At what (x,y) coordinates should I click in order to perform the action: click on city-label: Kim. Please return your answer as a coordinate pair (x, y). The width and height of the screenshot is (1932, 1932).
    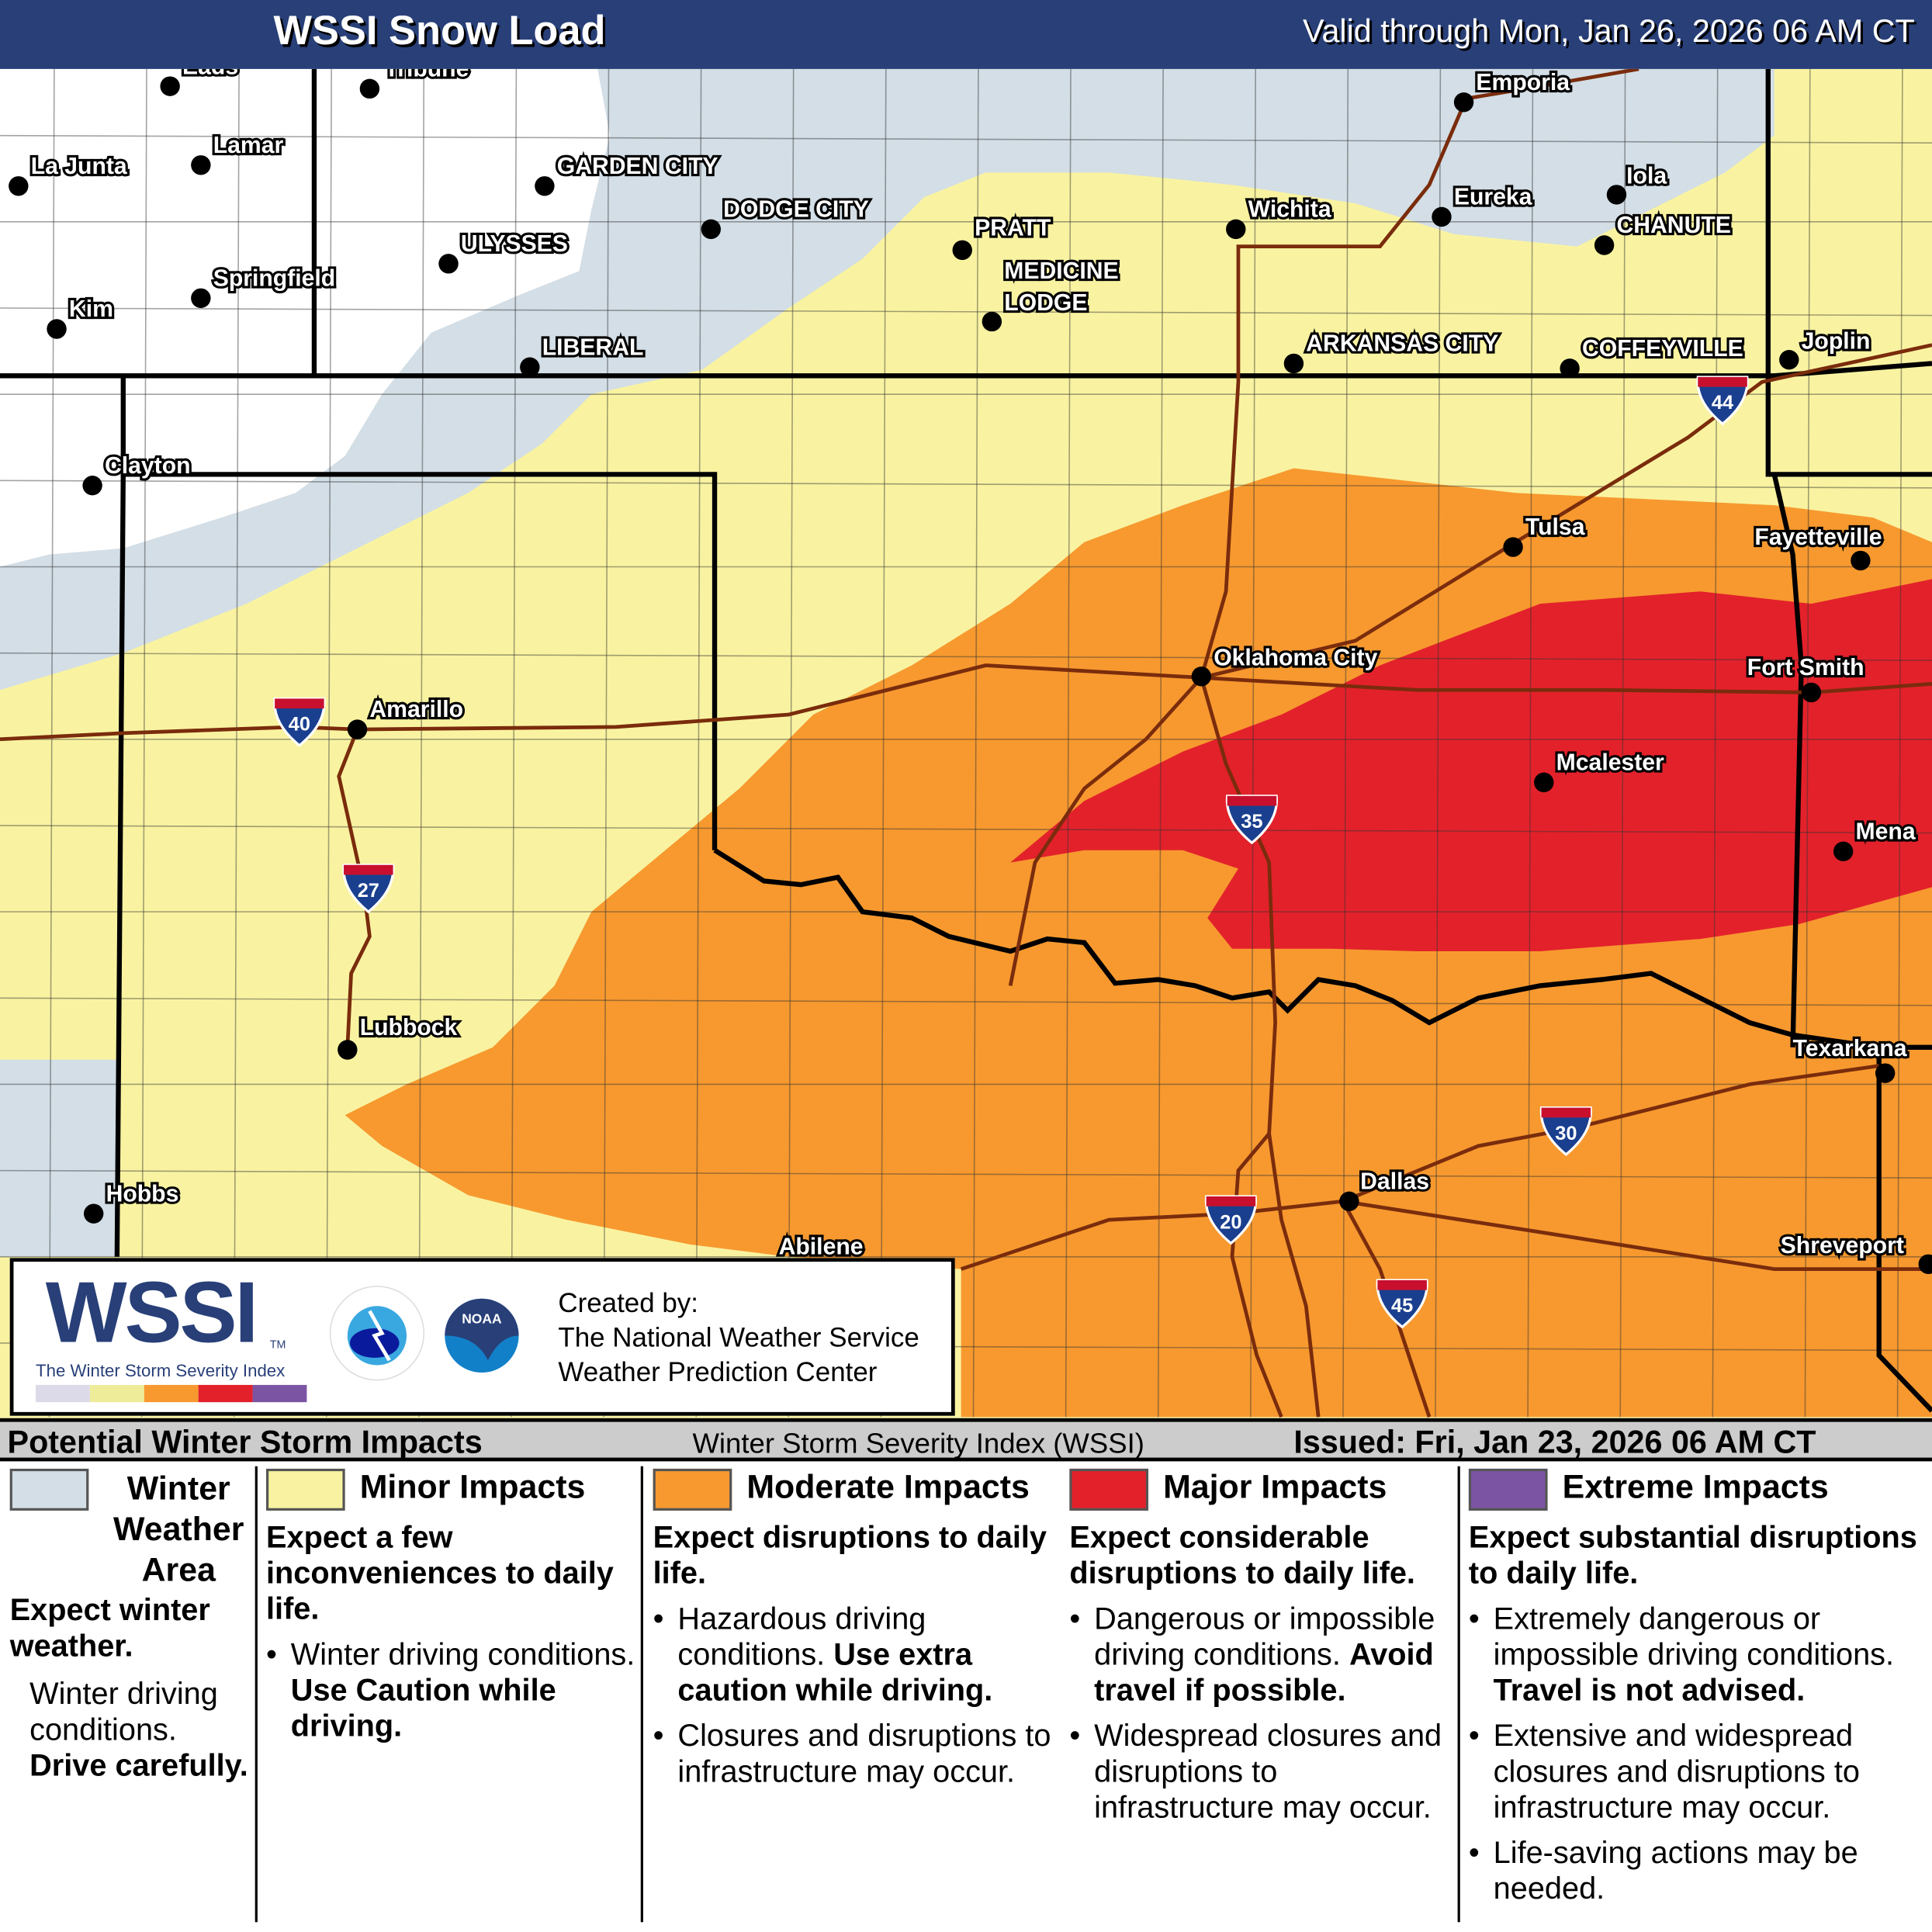
    Looking at the image, I should click on (91, 309).